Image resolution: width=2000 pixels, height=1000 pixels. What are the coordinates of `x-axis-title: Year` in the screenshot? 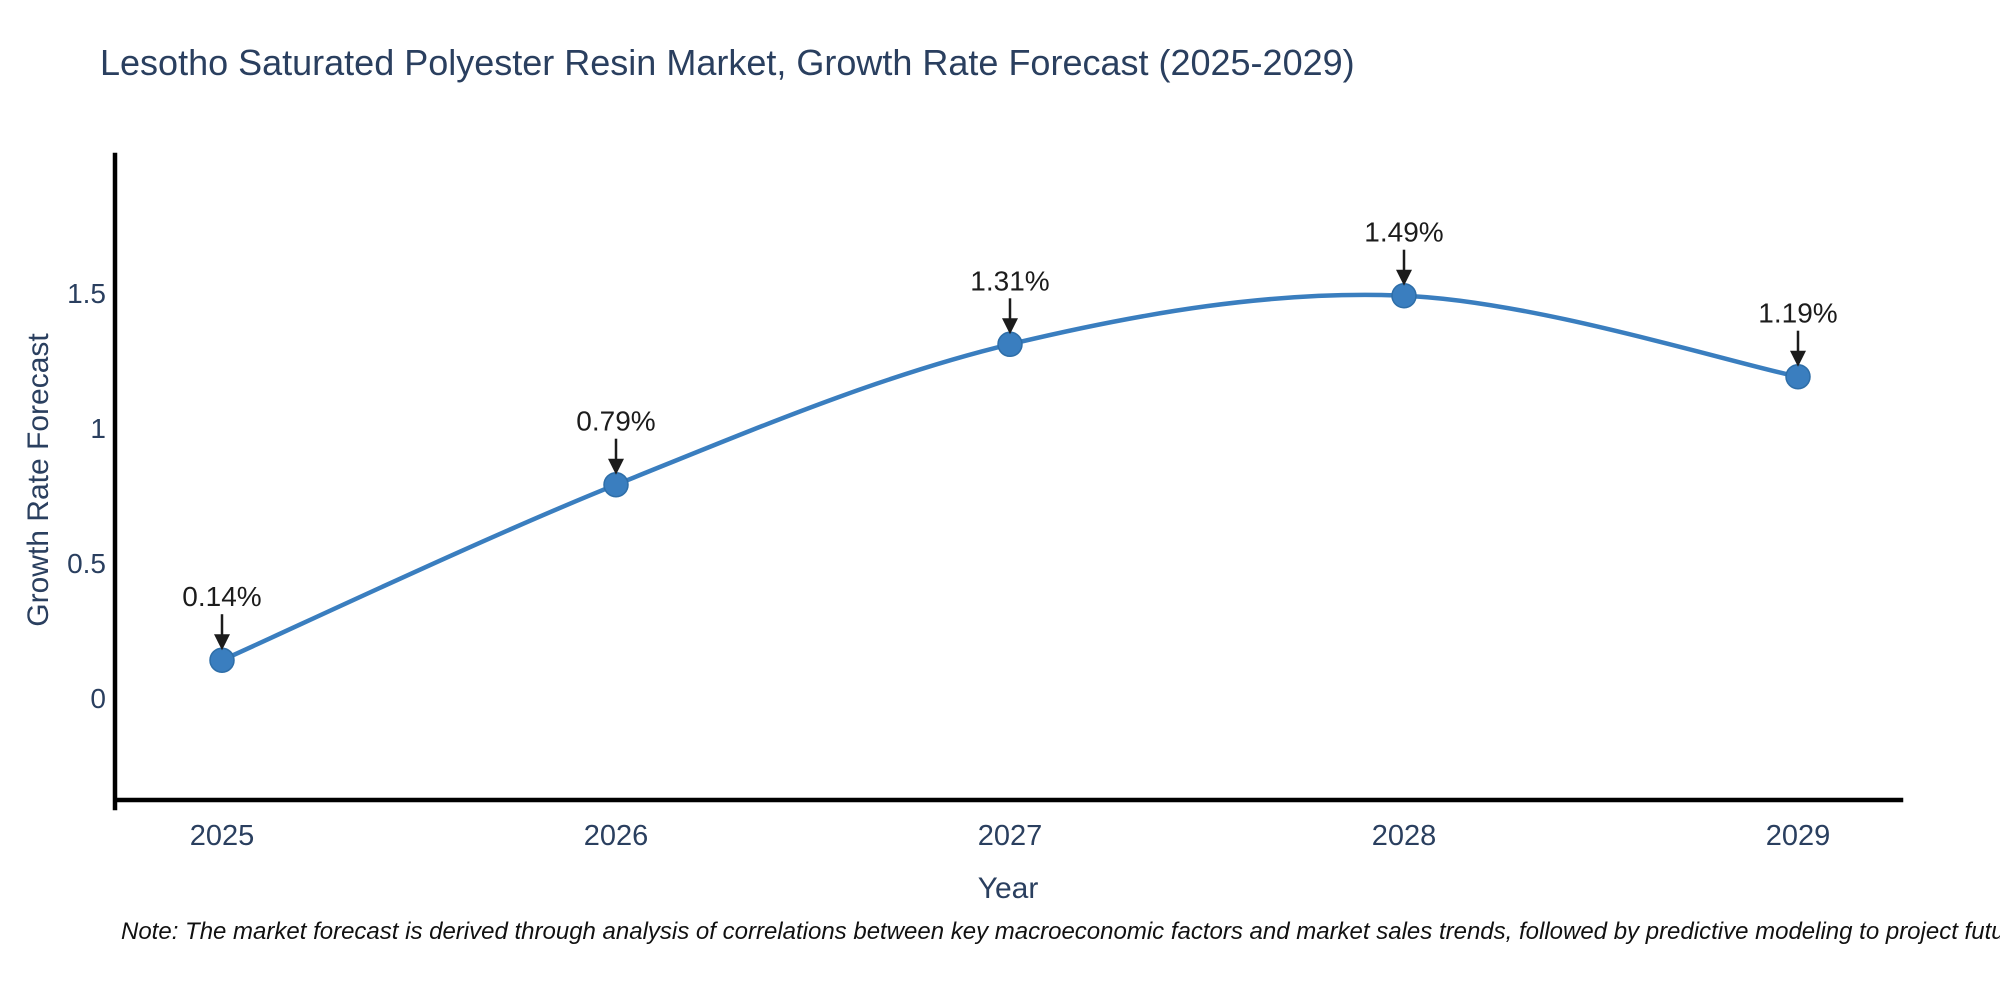 It's located at (1008, 888).